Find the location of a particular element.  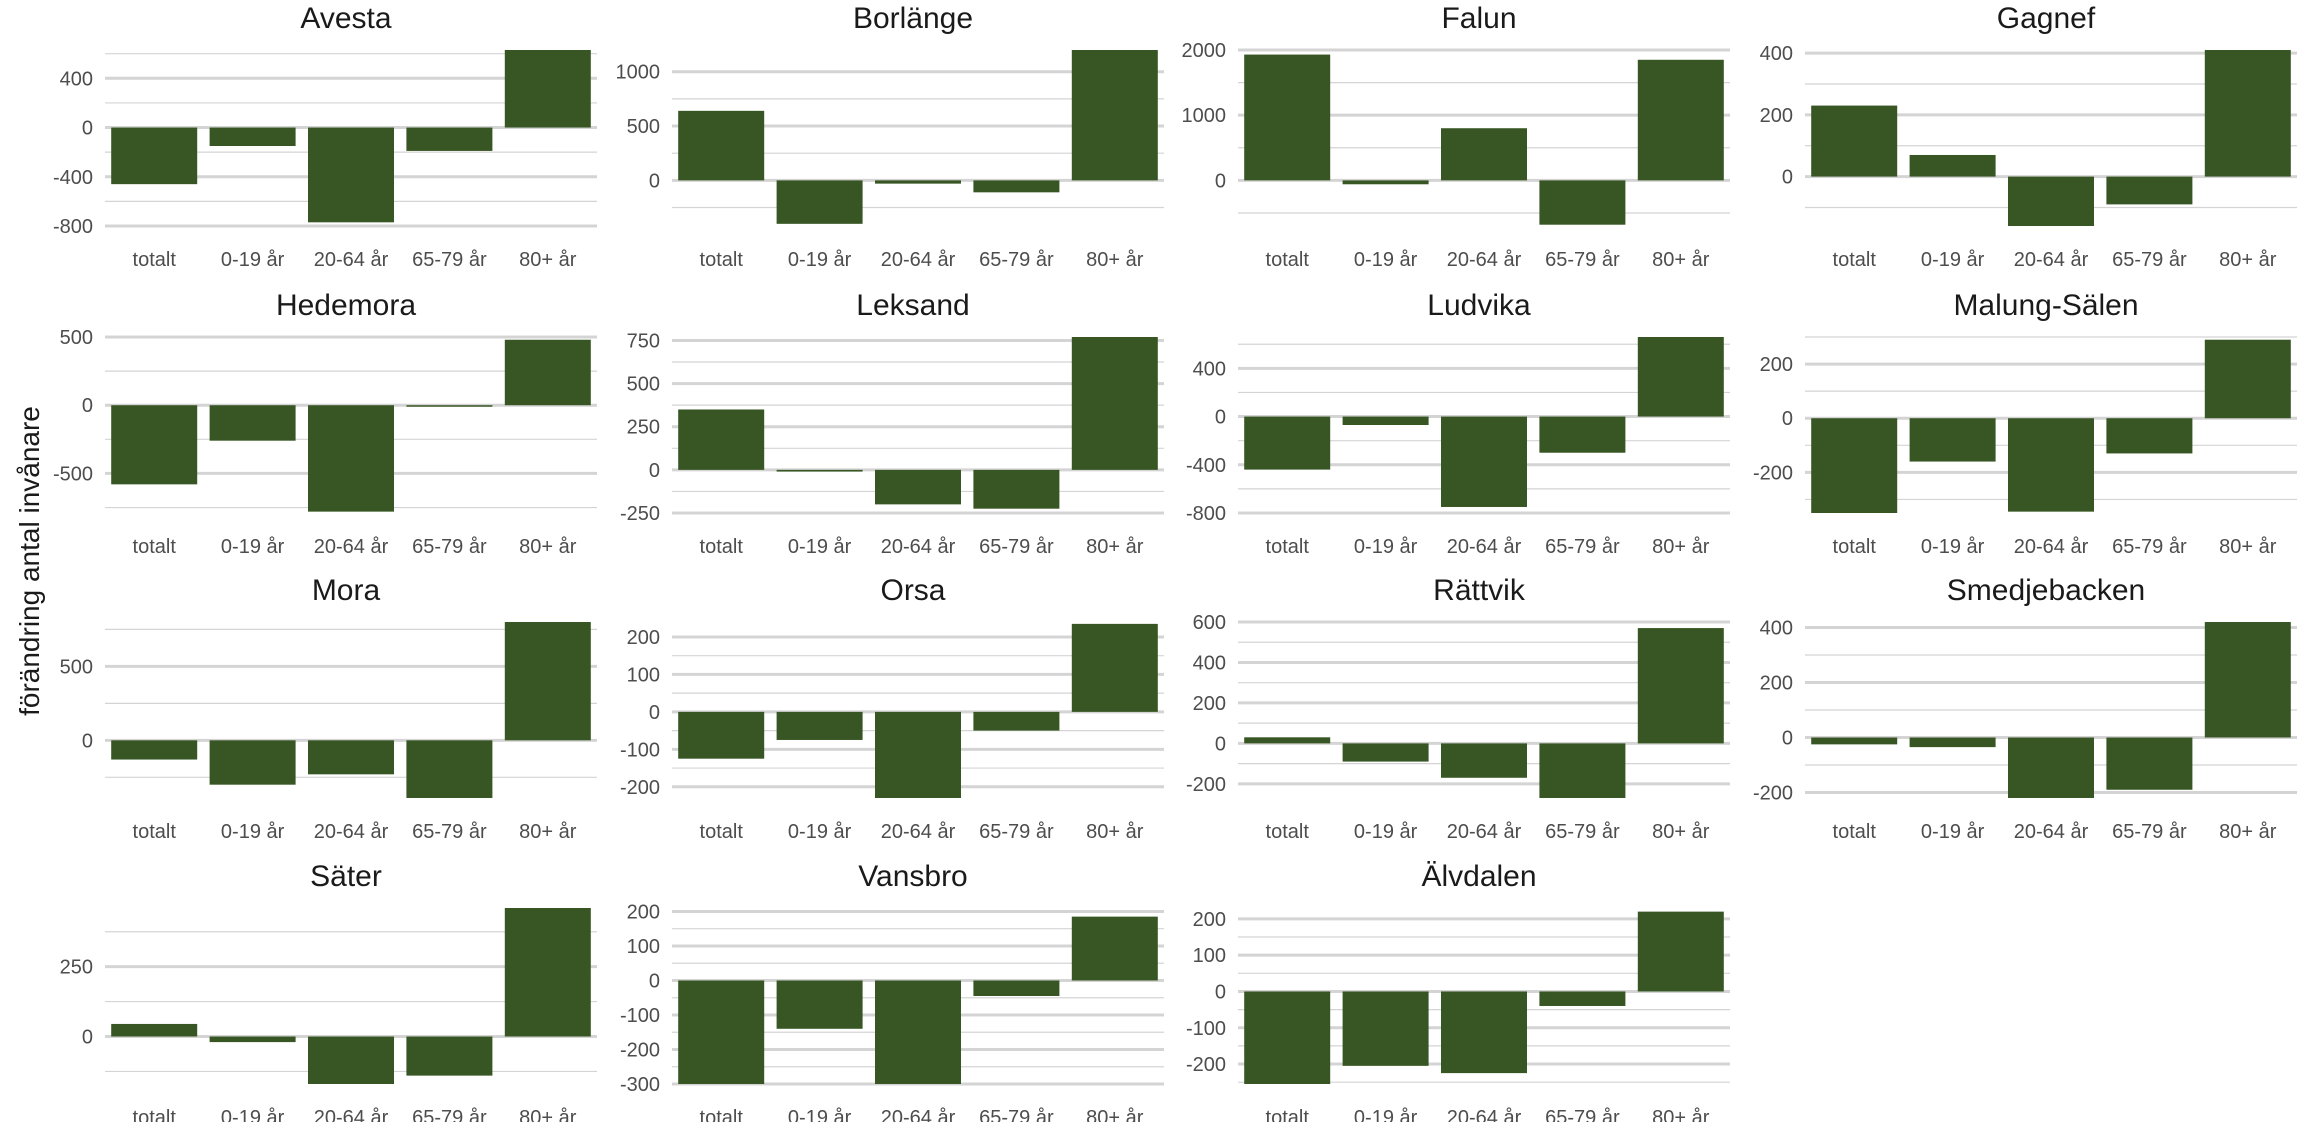

panel-title: Ludvika is located at coordinates (1479, 305).